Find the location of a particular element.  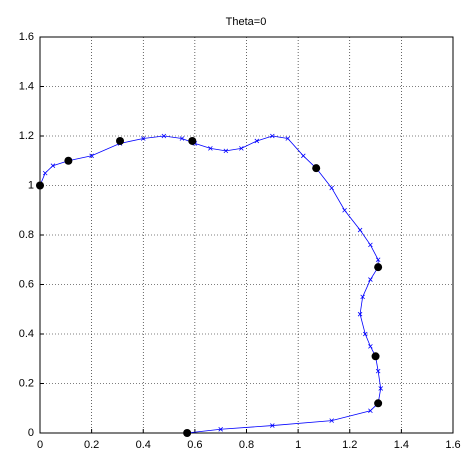

x-tick-label: 1.6 is located at coordinates (452, 445).